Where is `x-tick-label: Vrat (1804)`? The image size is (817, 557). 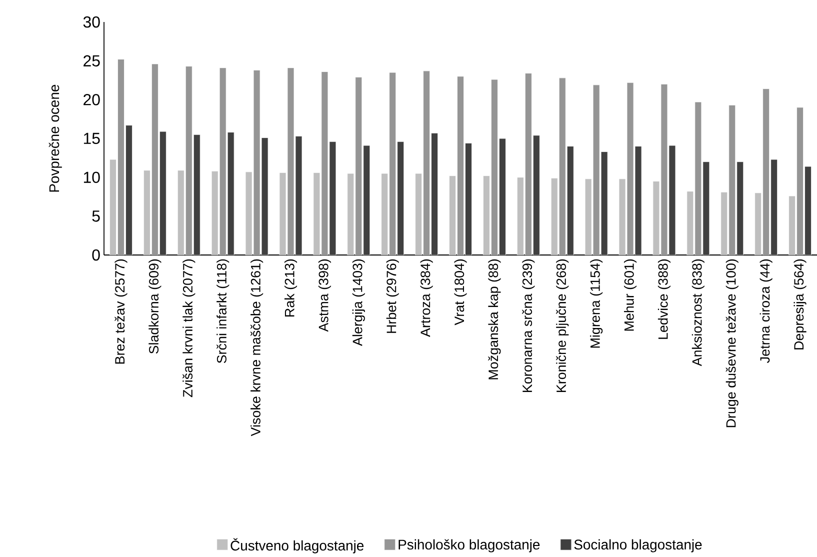 x-tick-label: Vrat (1804) is located at coordinates (460, 292).